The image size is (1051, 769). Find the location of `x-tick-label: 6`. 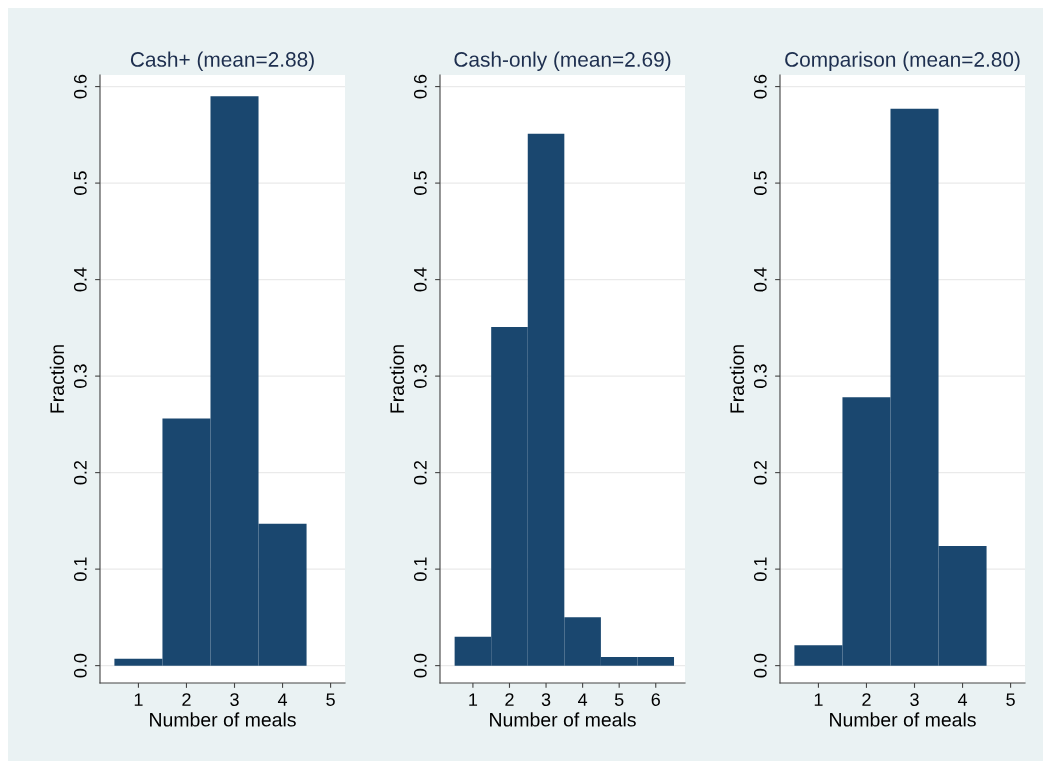

x-tick-label: 6 is located at coordinates (655, 699).